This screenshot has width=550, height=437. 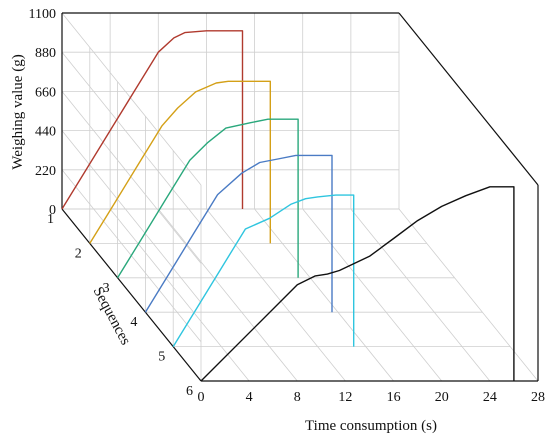 What do you see at coordinates (371, 426) in the screenshot?
I see `x-axis-title: Time consumption (s)` at bounding box center [371, 426].